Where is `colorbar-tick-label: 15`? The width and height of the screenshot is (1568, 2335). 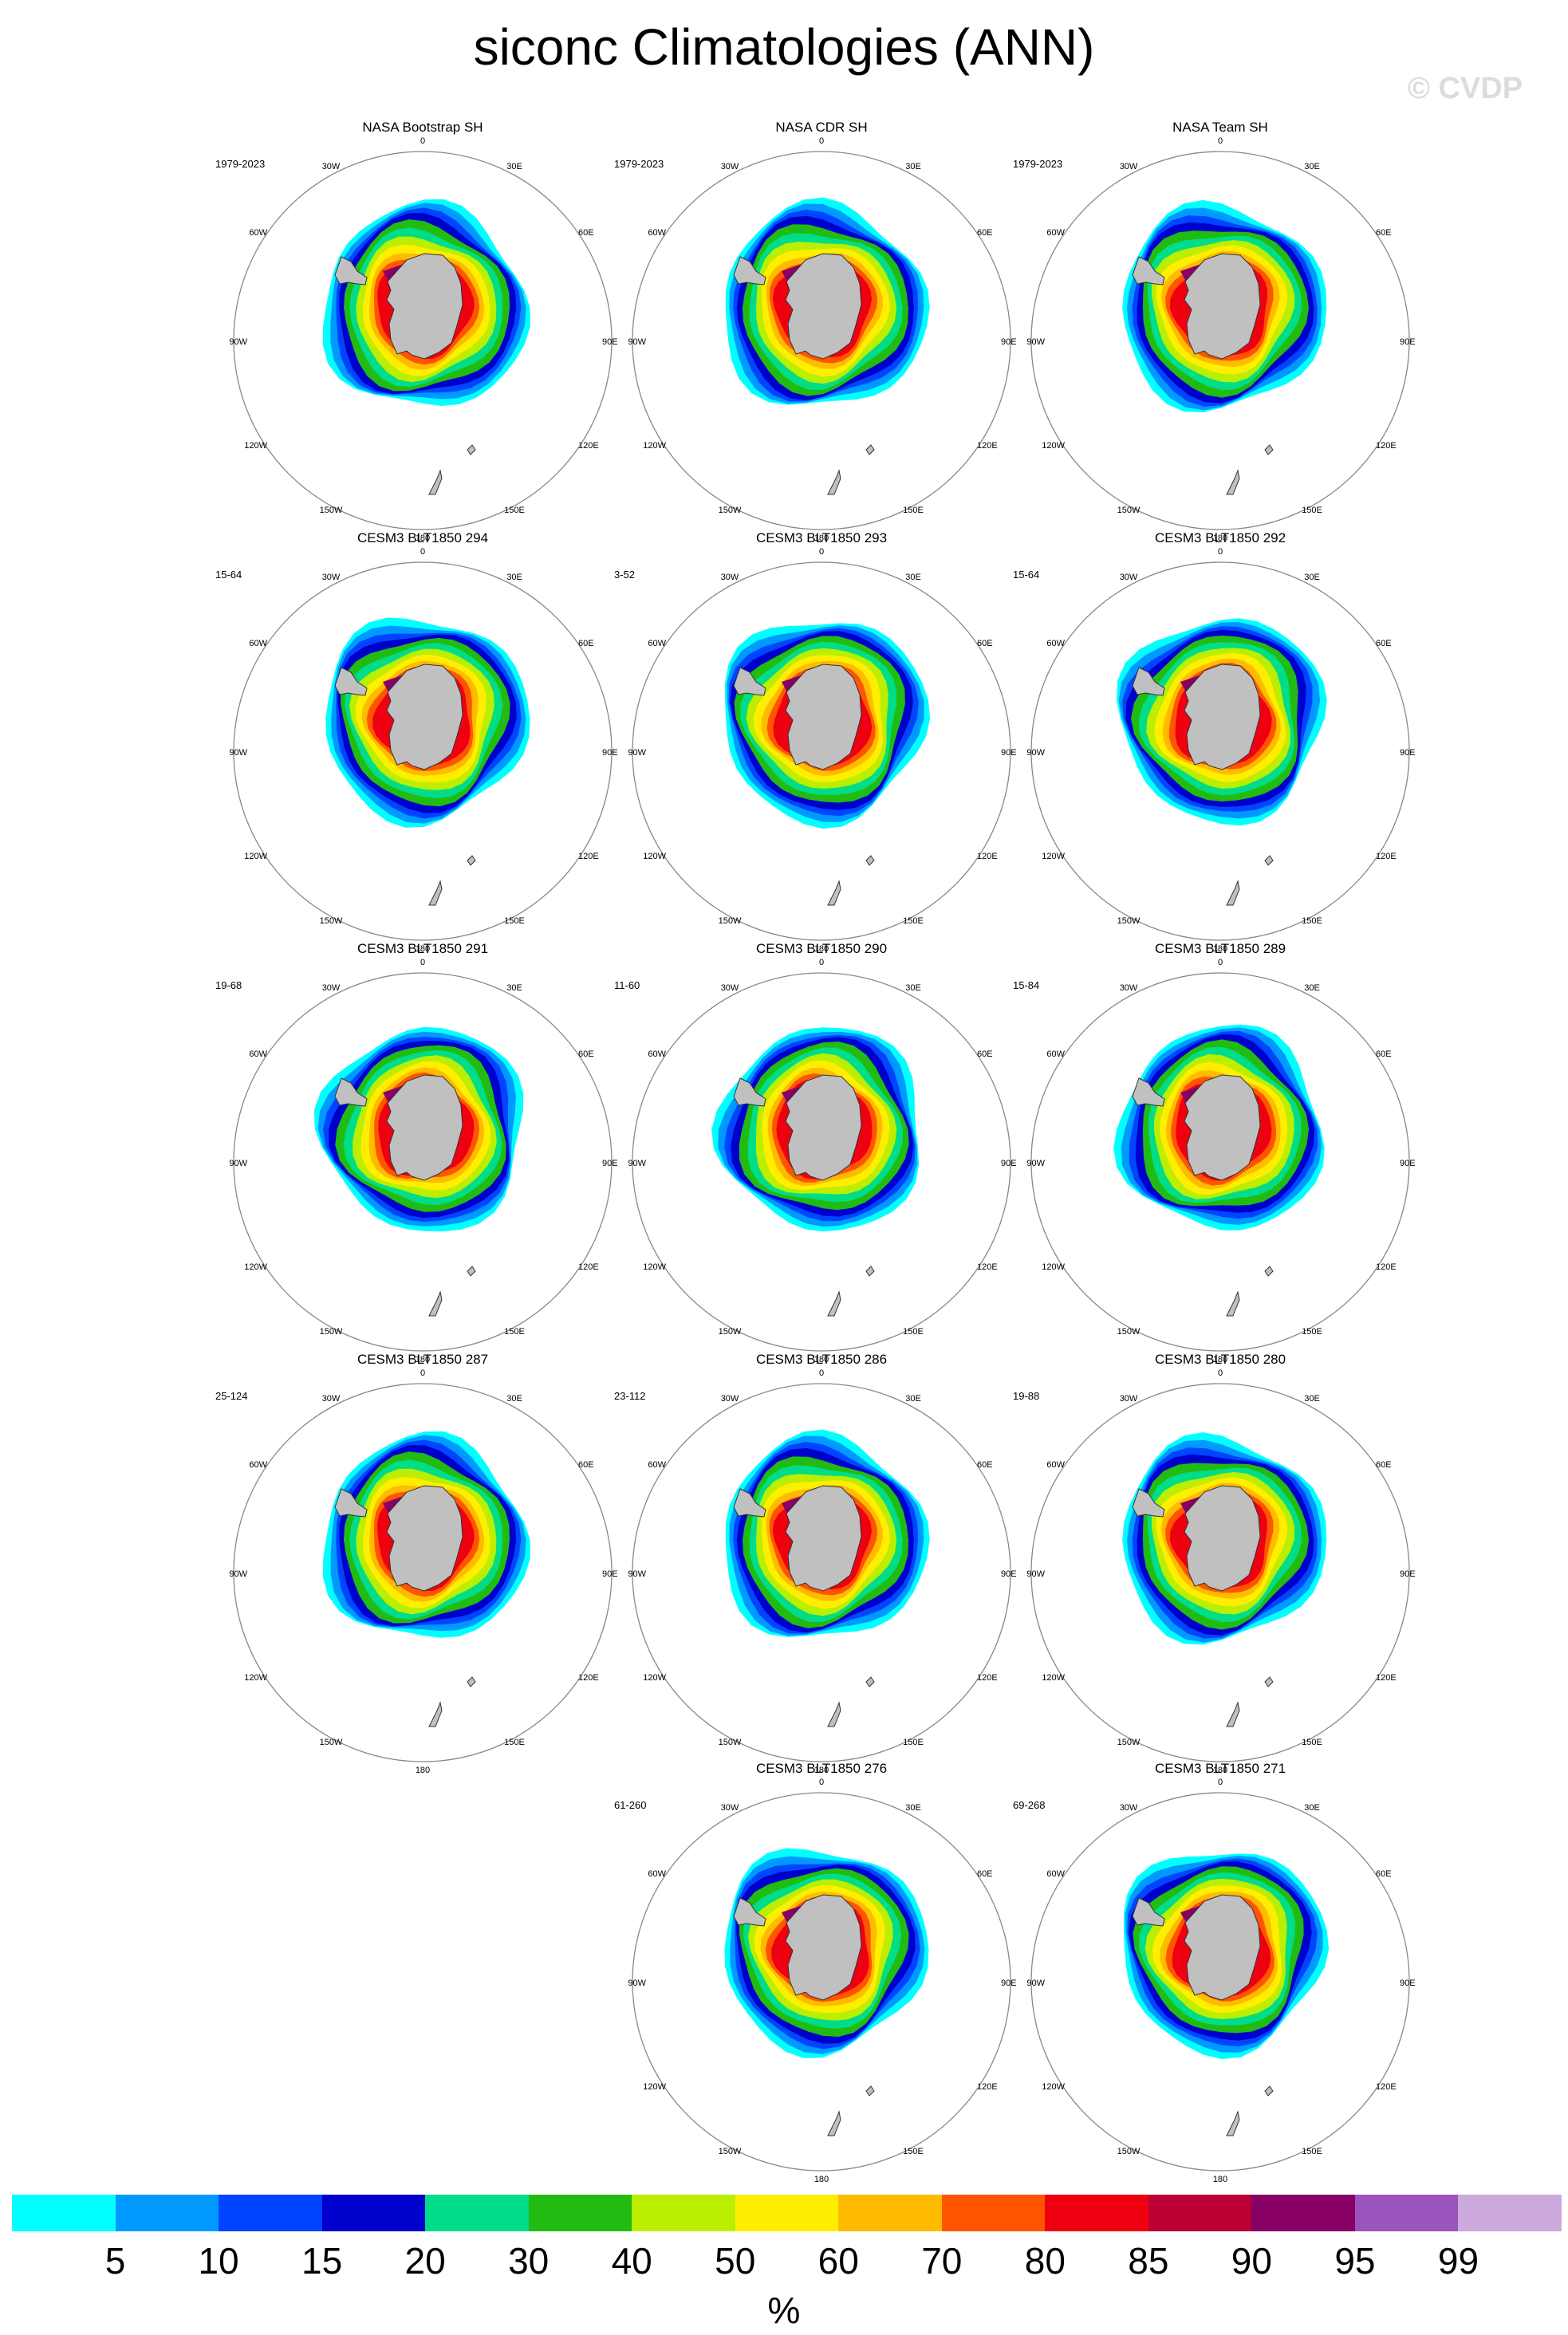 colorbar-tick-label: 15 is located at coordinates (322, 2261).